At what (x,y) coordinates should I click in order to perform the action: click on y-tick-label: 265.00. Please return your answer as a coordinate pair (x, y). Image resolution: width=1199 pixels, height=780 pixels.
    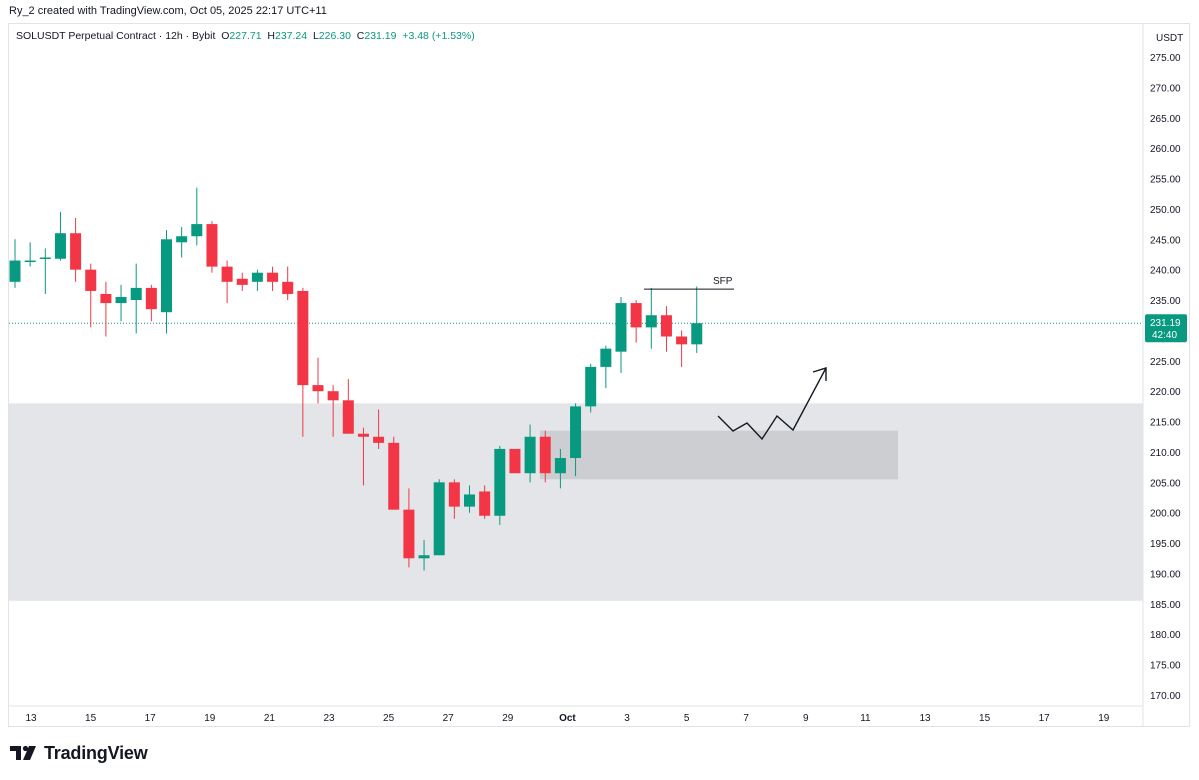
    Looking at the image, I should click on (1165, 119).